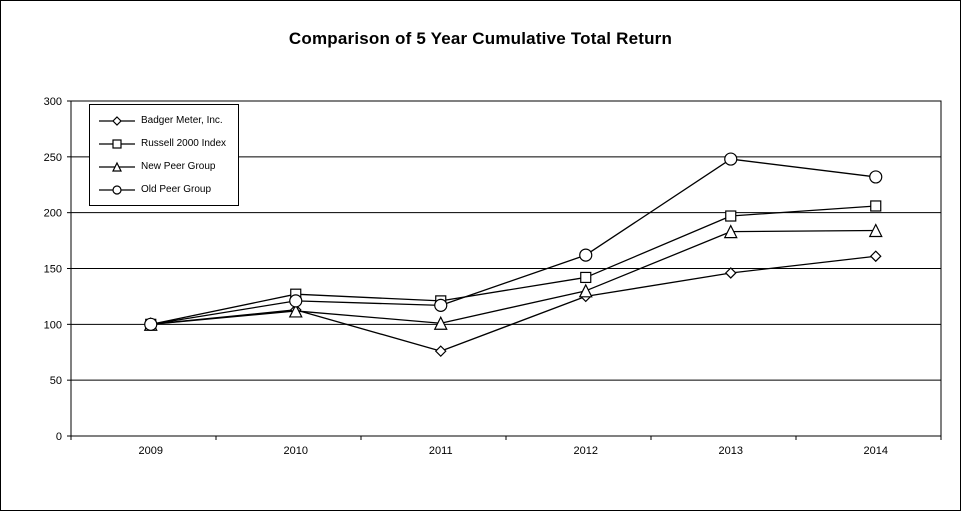 This screenshot has width=961, height=511. I want to click on x-tick-label: 2011, so click(441, 451).